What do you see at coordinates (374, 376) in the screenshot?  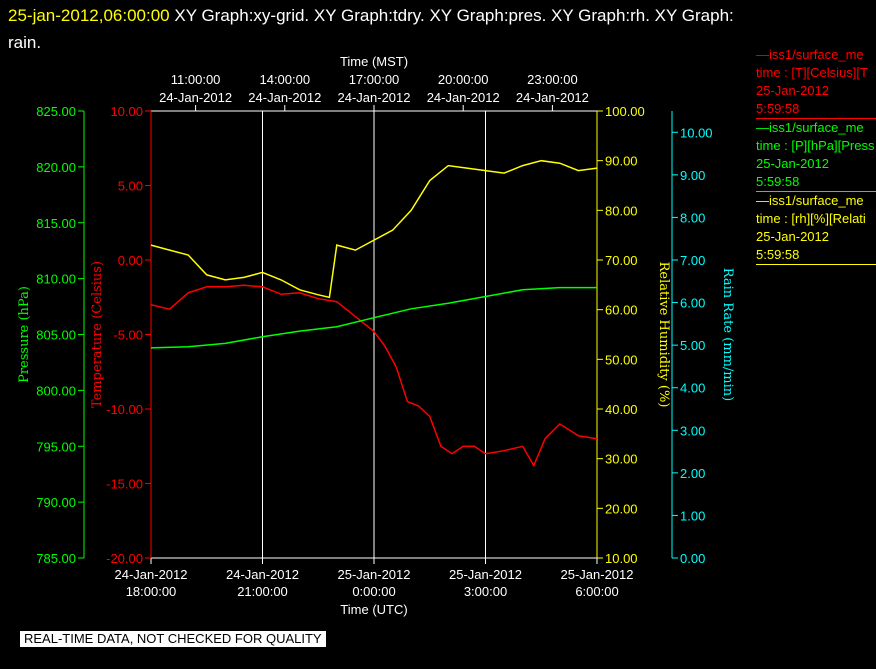 I see `series-line-temperature` at bounding box center [374, 376].